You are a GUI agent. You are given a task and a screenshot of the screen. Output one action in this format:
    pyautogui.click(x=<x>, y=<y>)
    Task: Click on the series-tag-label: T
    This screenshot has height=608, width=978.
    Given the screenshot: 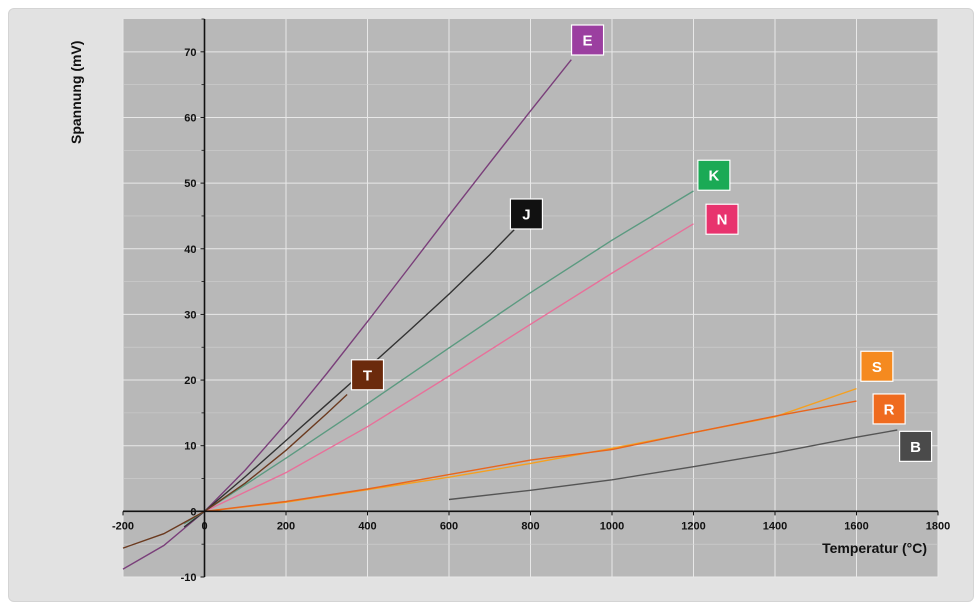 What is the action you would take?
    pyautogui.click(x=367, y=375)
    